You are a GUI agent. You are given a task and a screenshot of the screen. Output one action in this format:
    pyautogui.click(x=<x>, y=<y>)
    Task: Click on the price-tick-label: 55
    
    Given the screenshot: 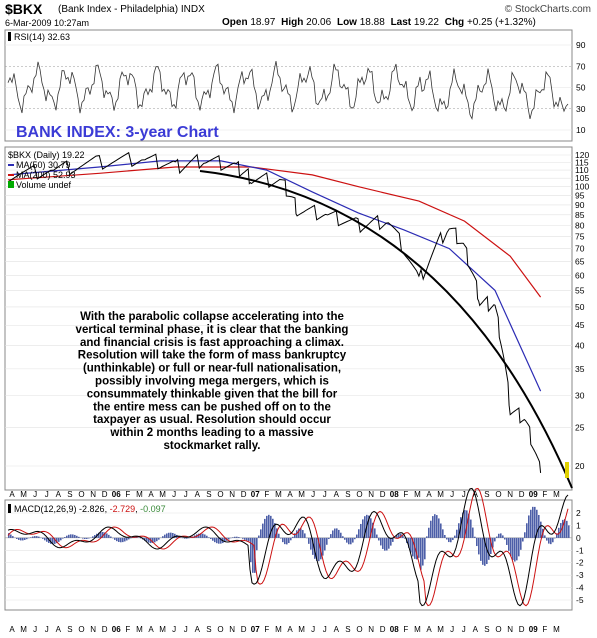 What is the action you would take?
    pyautogui.click(x=580, y=290)
    